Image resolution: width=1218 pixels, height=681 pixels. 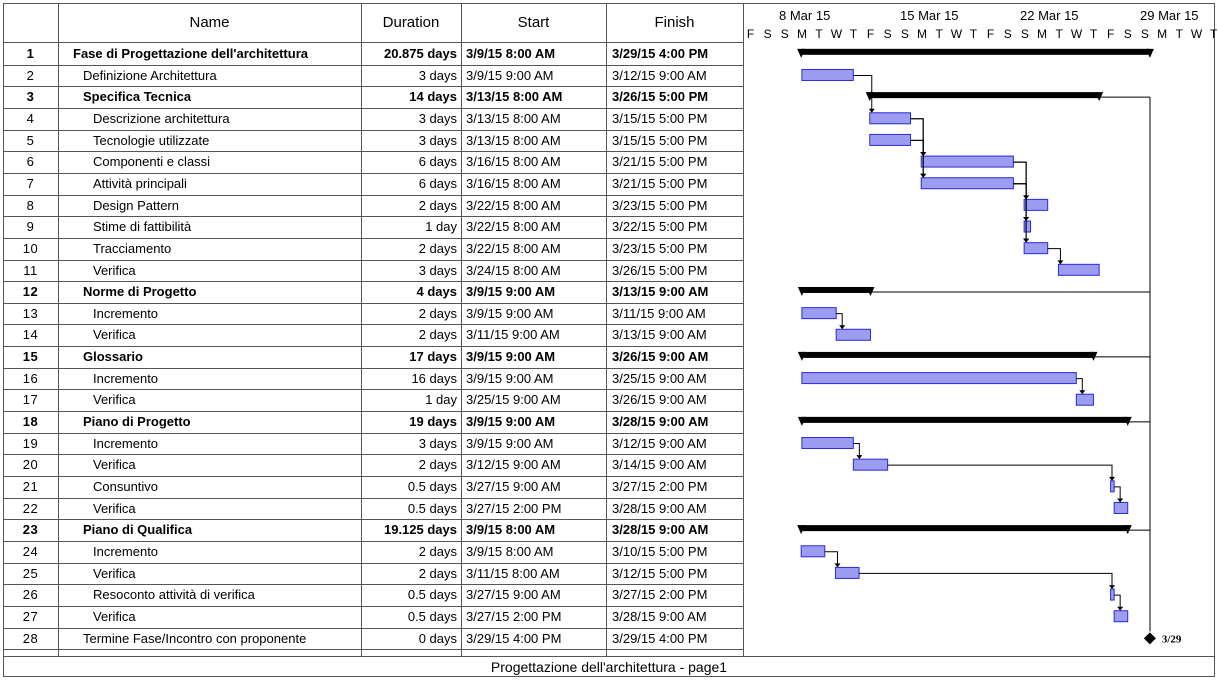 I want to click on task-start: 3/22/15 8:00 AM, so click(x=513, y=205).